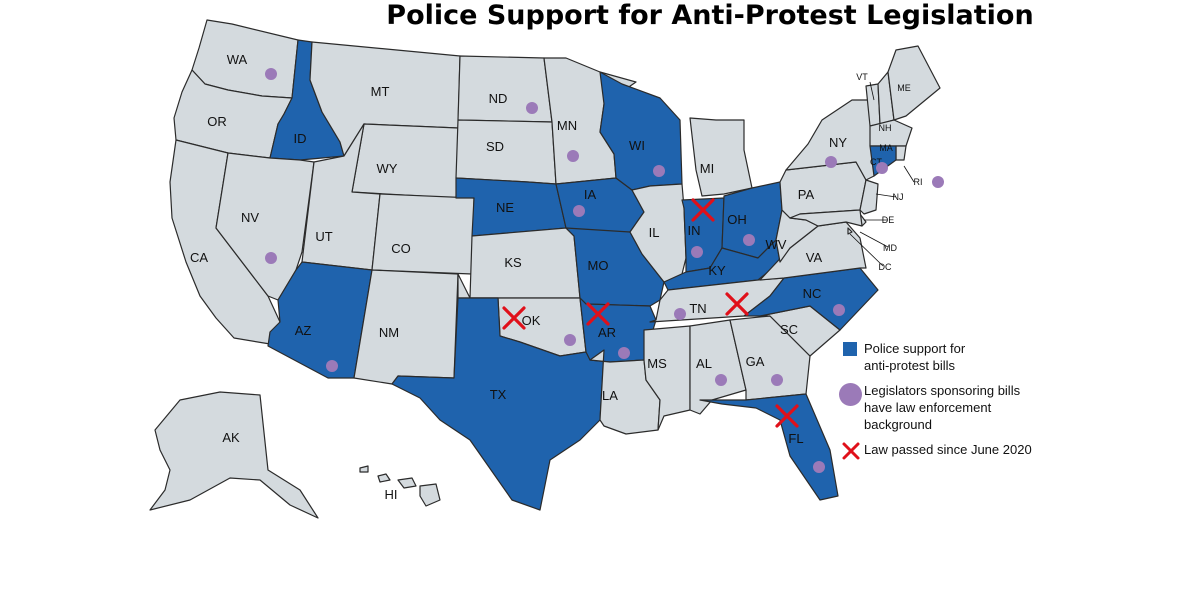  I want to click on state-label-dc: DC, so click(885, 267).